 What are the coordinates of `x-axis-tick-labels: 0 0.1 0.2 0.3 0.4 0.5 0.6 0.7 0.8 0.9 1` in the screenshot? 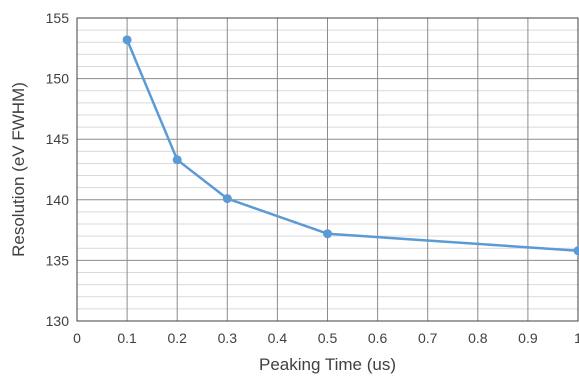 It's located at (326, 338).